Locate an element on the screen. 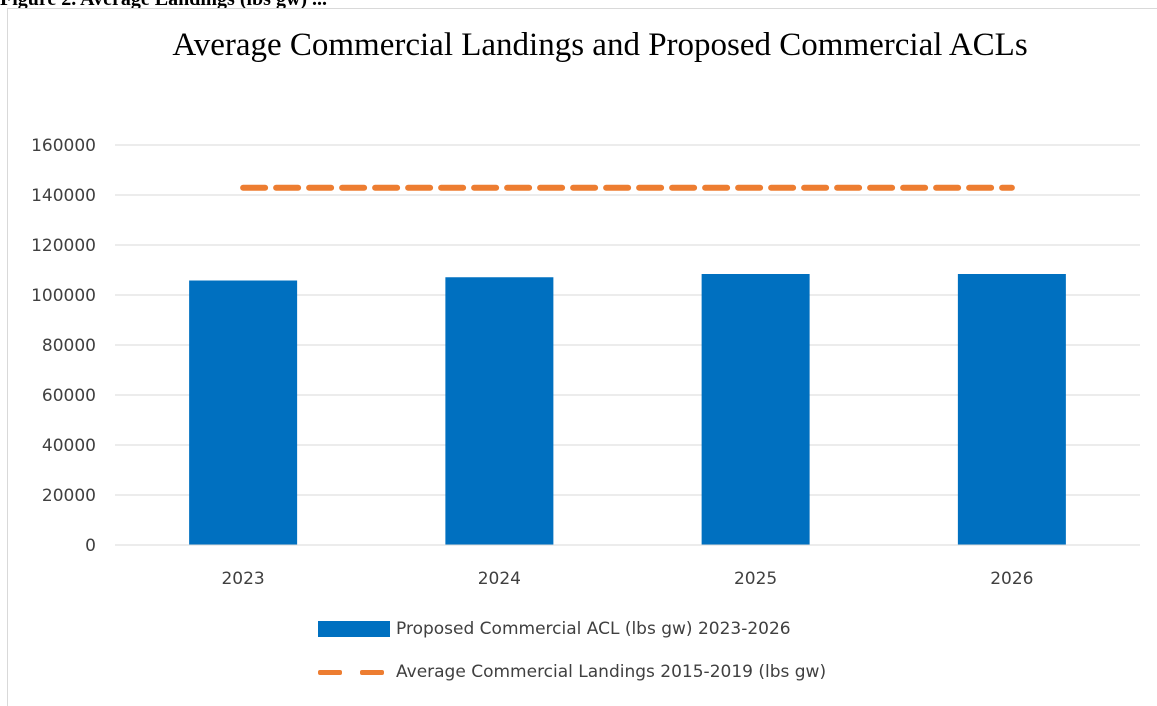 The width and height of the screenshot is (1157, 706). y-tick-label: 120000 is located at coordinates (63, 246).